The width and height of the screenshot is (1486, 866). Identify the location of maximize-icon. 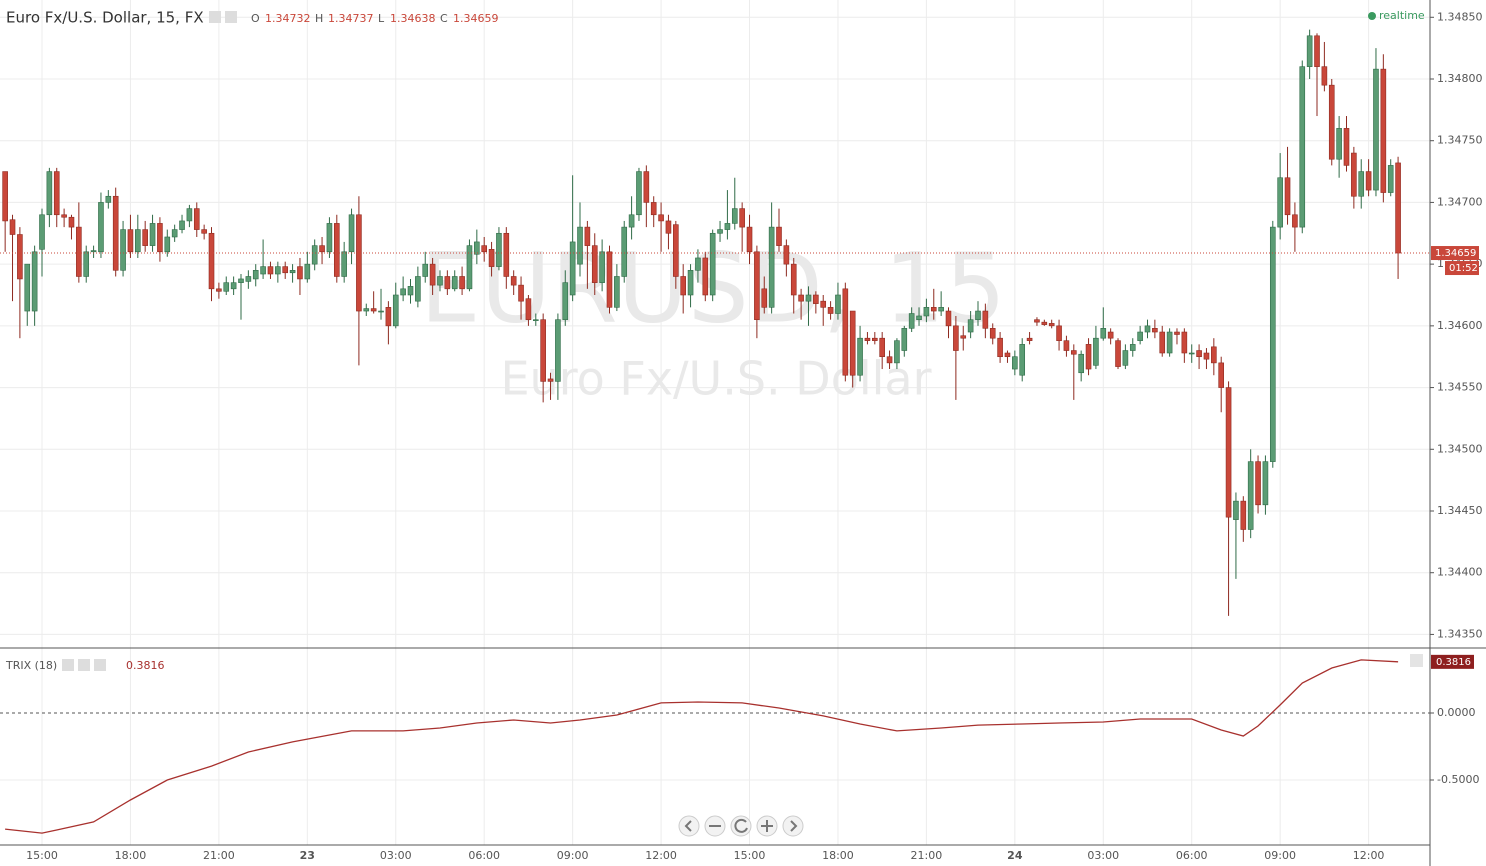
(1416, 660).